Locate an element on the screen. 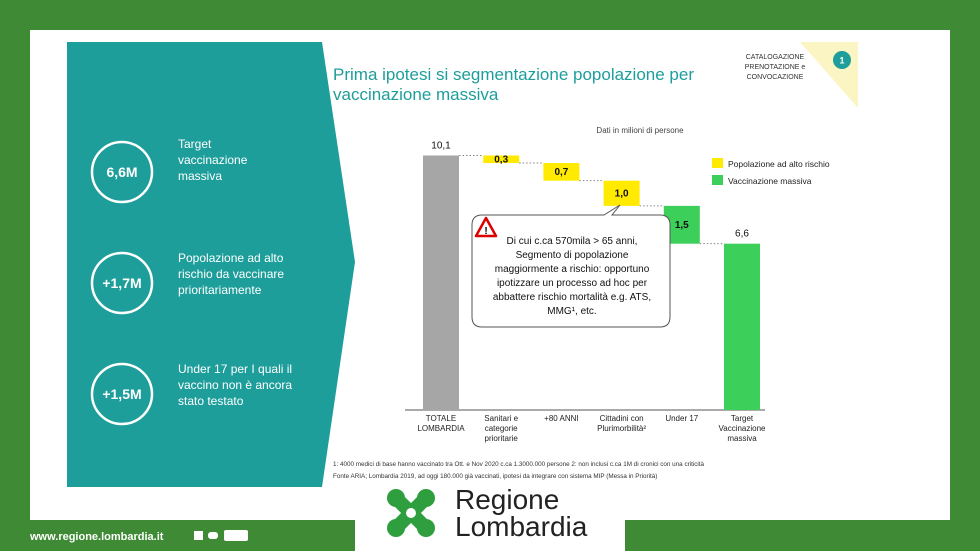 This screenshot has width=980, height=551. value-label: 0,3 is located at coordinates (501, 159).